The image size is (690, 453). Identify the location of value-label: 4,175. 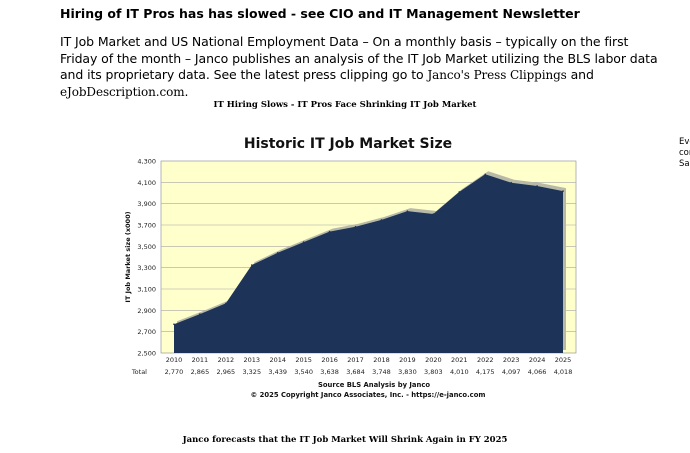
(485, 372).